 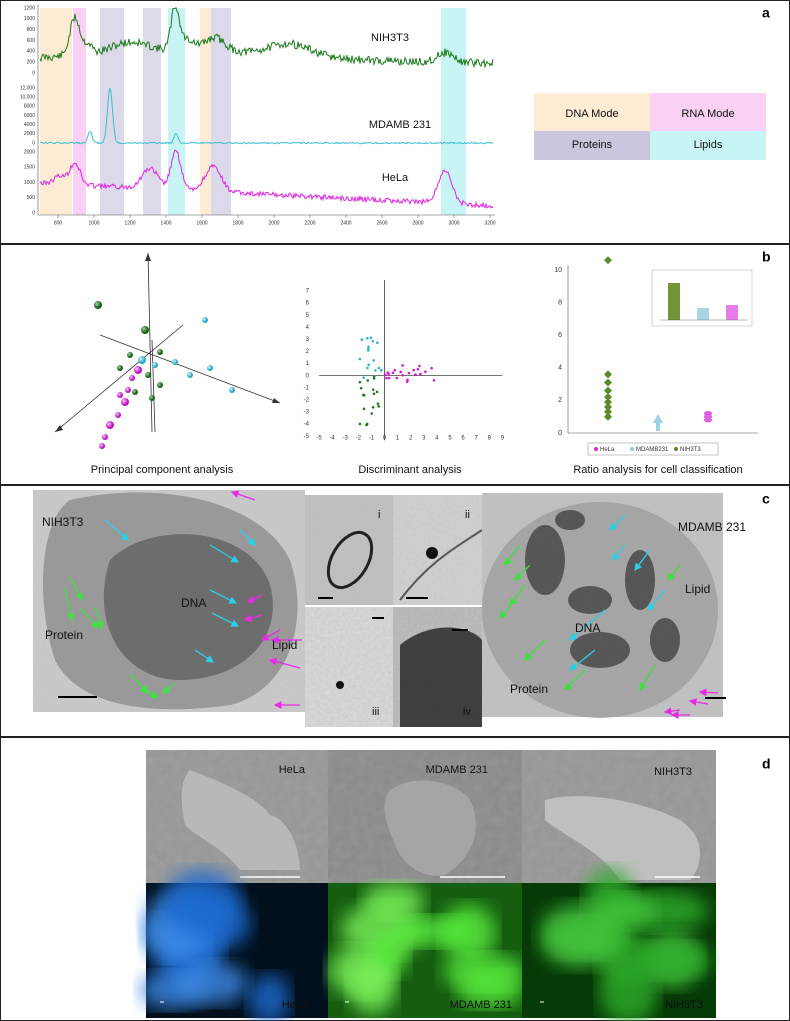 I want to click on label: 1000, so click(x=29, y=19).